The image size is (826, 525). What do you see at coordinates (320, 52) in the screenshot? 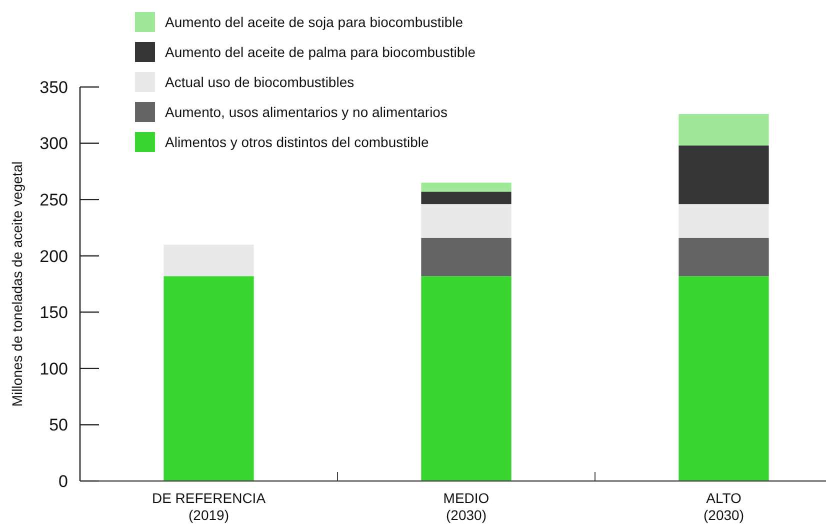
I see `legend-label: Aumento del aceite de palma para biocombustible` at bounding box center [320, 52].